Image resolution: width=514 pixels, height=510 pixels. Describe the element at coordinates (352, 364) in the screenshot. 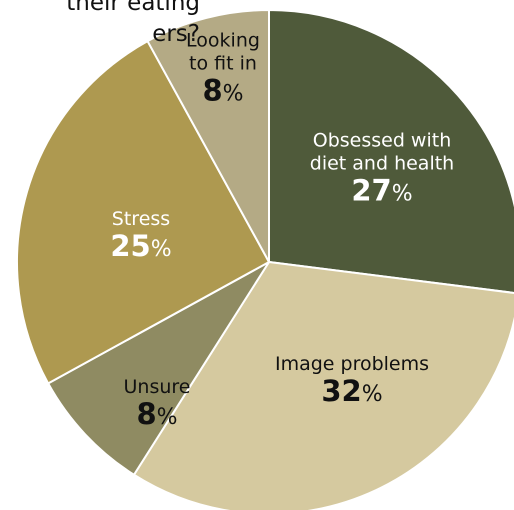

I see `slice-label-2-line-1: Image problems` at that location.